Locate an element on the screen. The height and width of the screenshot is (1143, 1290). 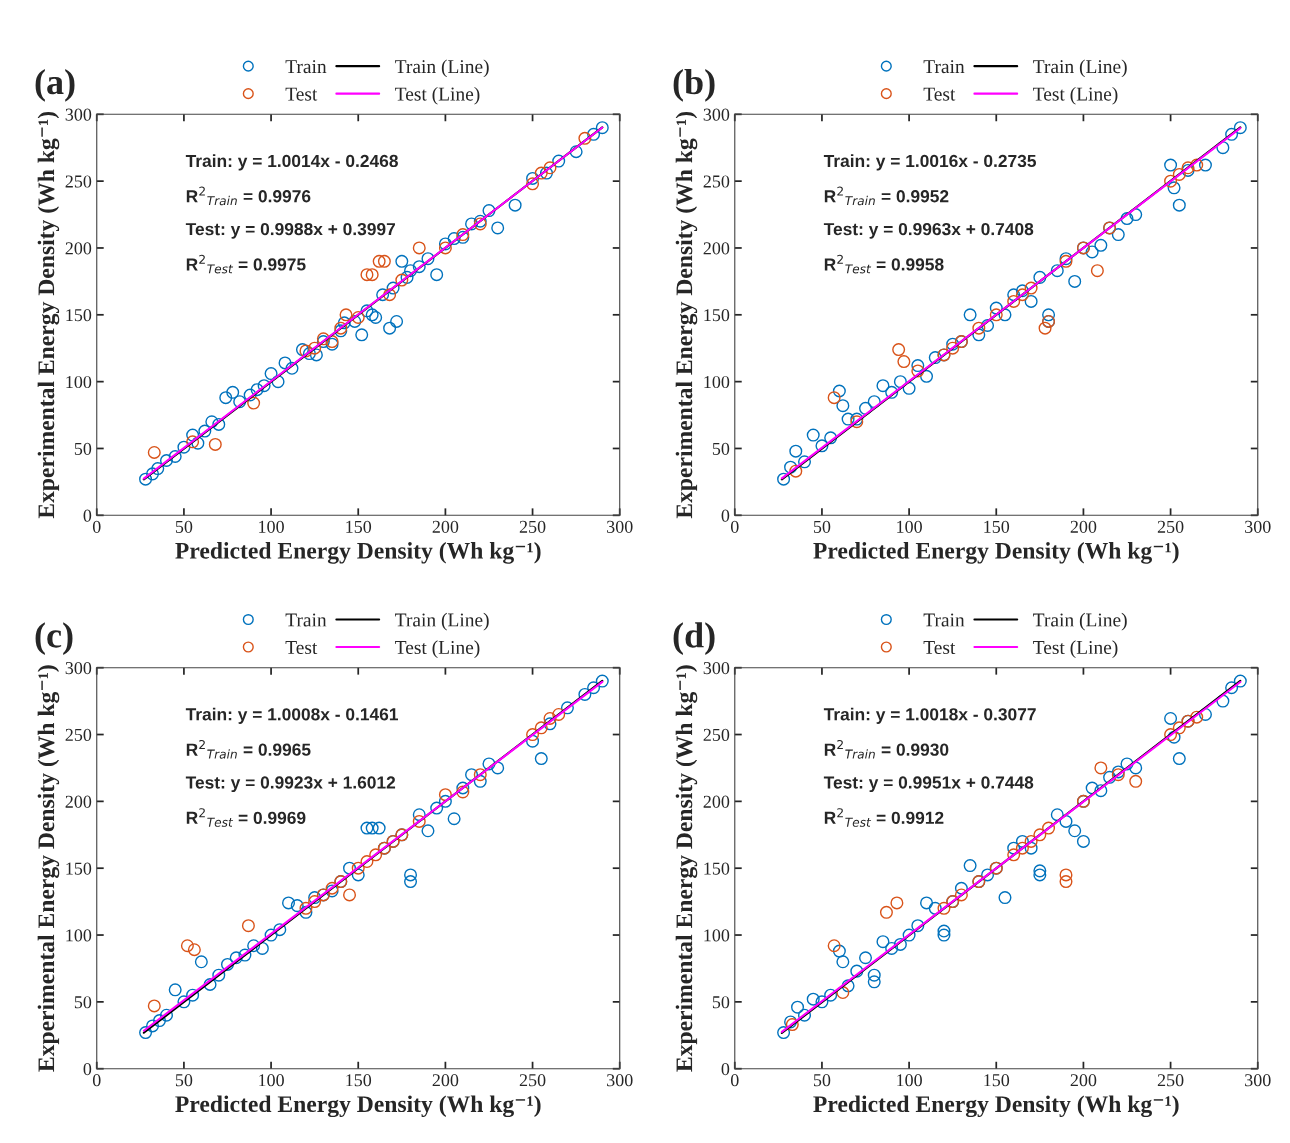
annotation: R$^{2}$$_{Test}$ = 0.9958 is located at coordinates (884, 264).